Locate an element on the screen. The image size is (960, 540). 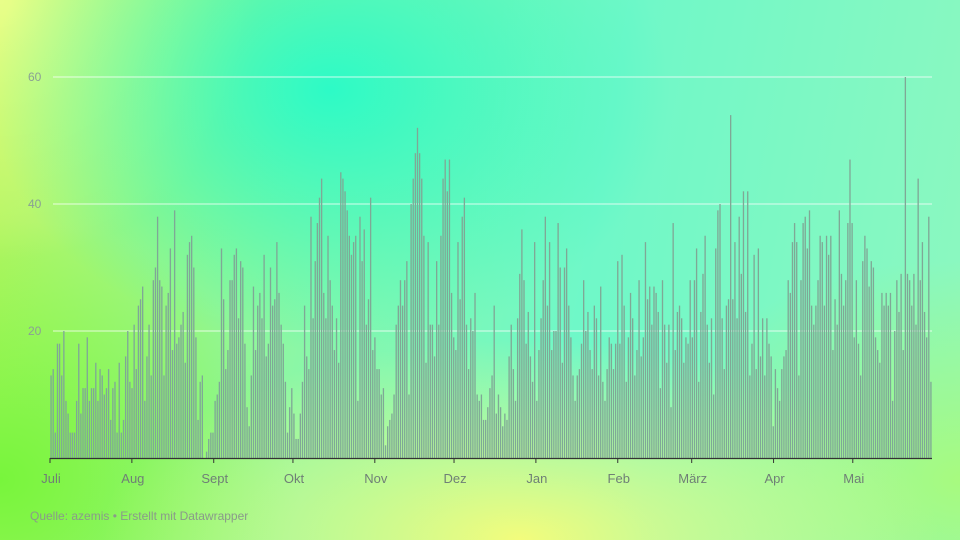
x-tick-label: Feb is located at coordinates (619, 478).